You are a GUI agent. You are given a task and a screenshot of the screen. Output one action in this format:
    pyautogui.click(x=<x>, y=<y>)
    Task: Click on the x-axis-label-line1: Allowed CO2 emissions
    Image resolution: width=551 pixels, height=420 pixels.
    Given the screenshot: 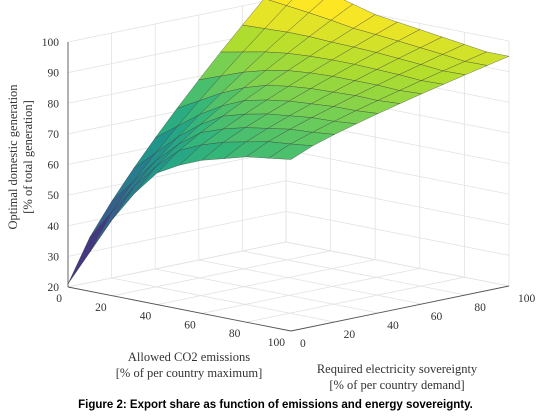 What is the action you would take?
    pyautogui.click(x=189, y=357)
    